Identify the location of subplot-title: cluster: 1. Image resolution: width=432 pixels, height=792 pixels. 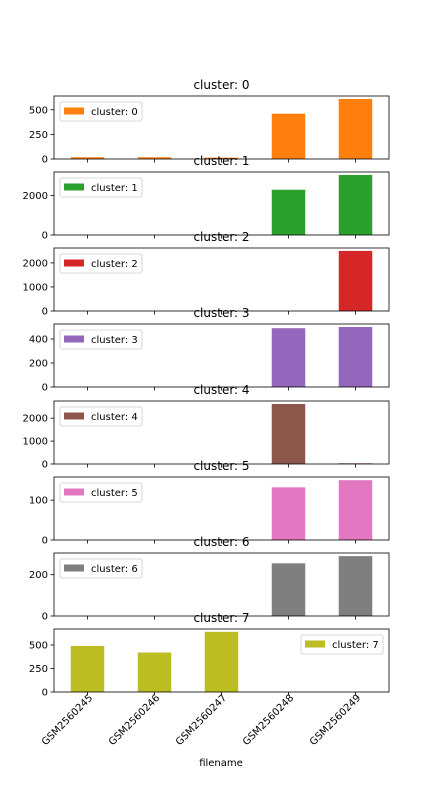
(221, 161).